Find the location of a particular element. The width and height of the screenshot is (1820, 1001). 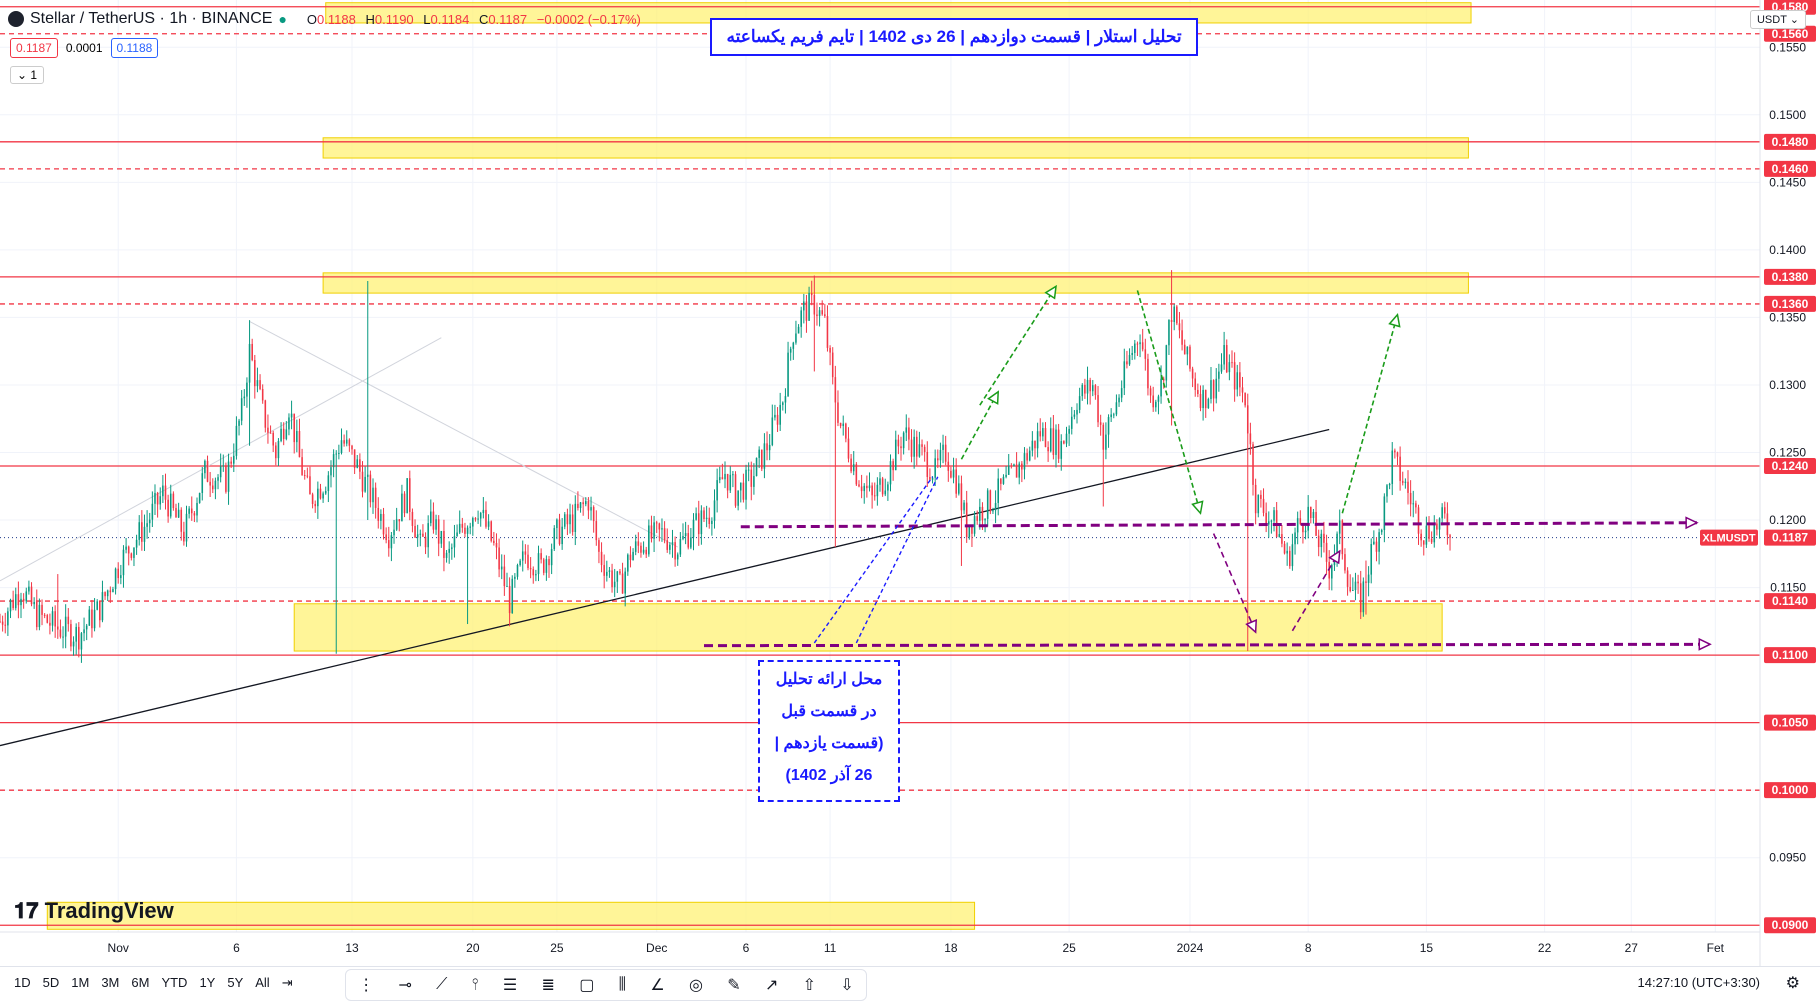

rectangle-tool-icon: ▢ is located at coordinates (587, 985).